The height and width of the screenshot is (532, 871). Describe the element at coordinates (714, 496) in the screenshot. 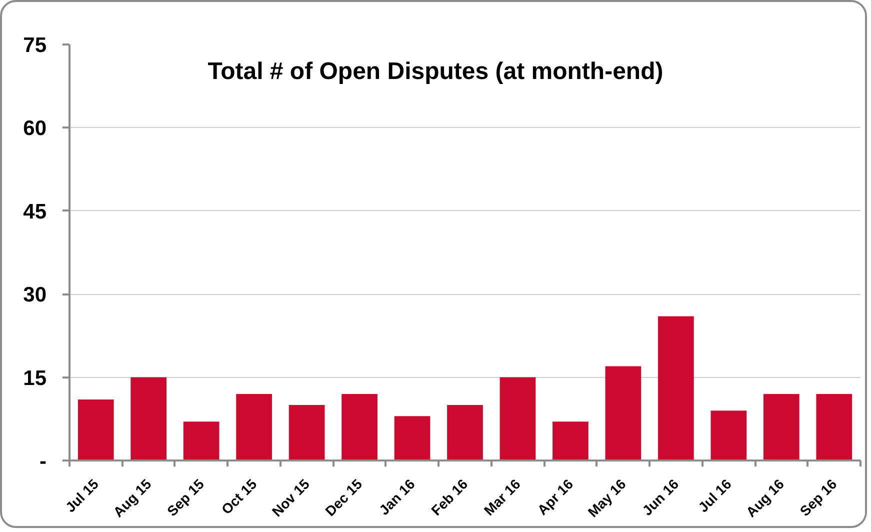

I see `x-tick-label: Jul 16` at that location.